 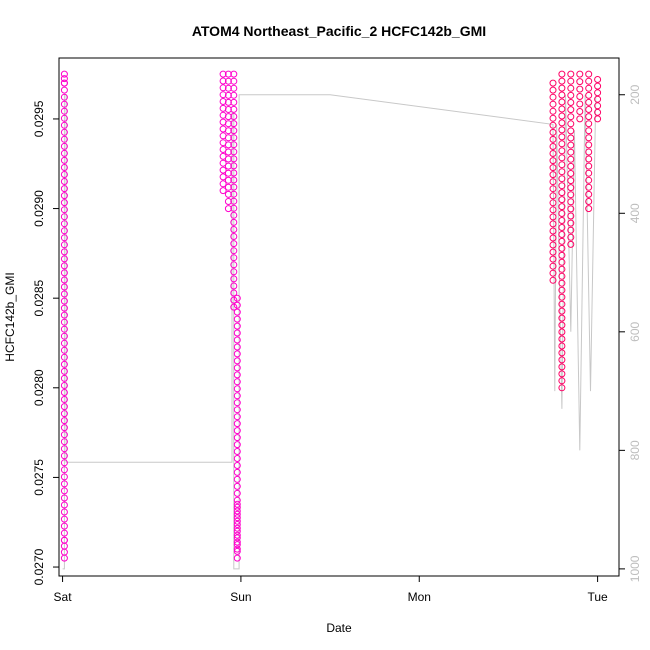 What do you see at coordinates (10, 316) in the screenshot?
I see `y-axis-label: HCFC142b_GMI` at bounding box center [10, 316].